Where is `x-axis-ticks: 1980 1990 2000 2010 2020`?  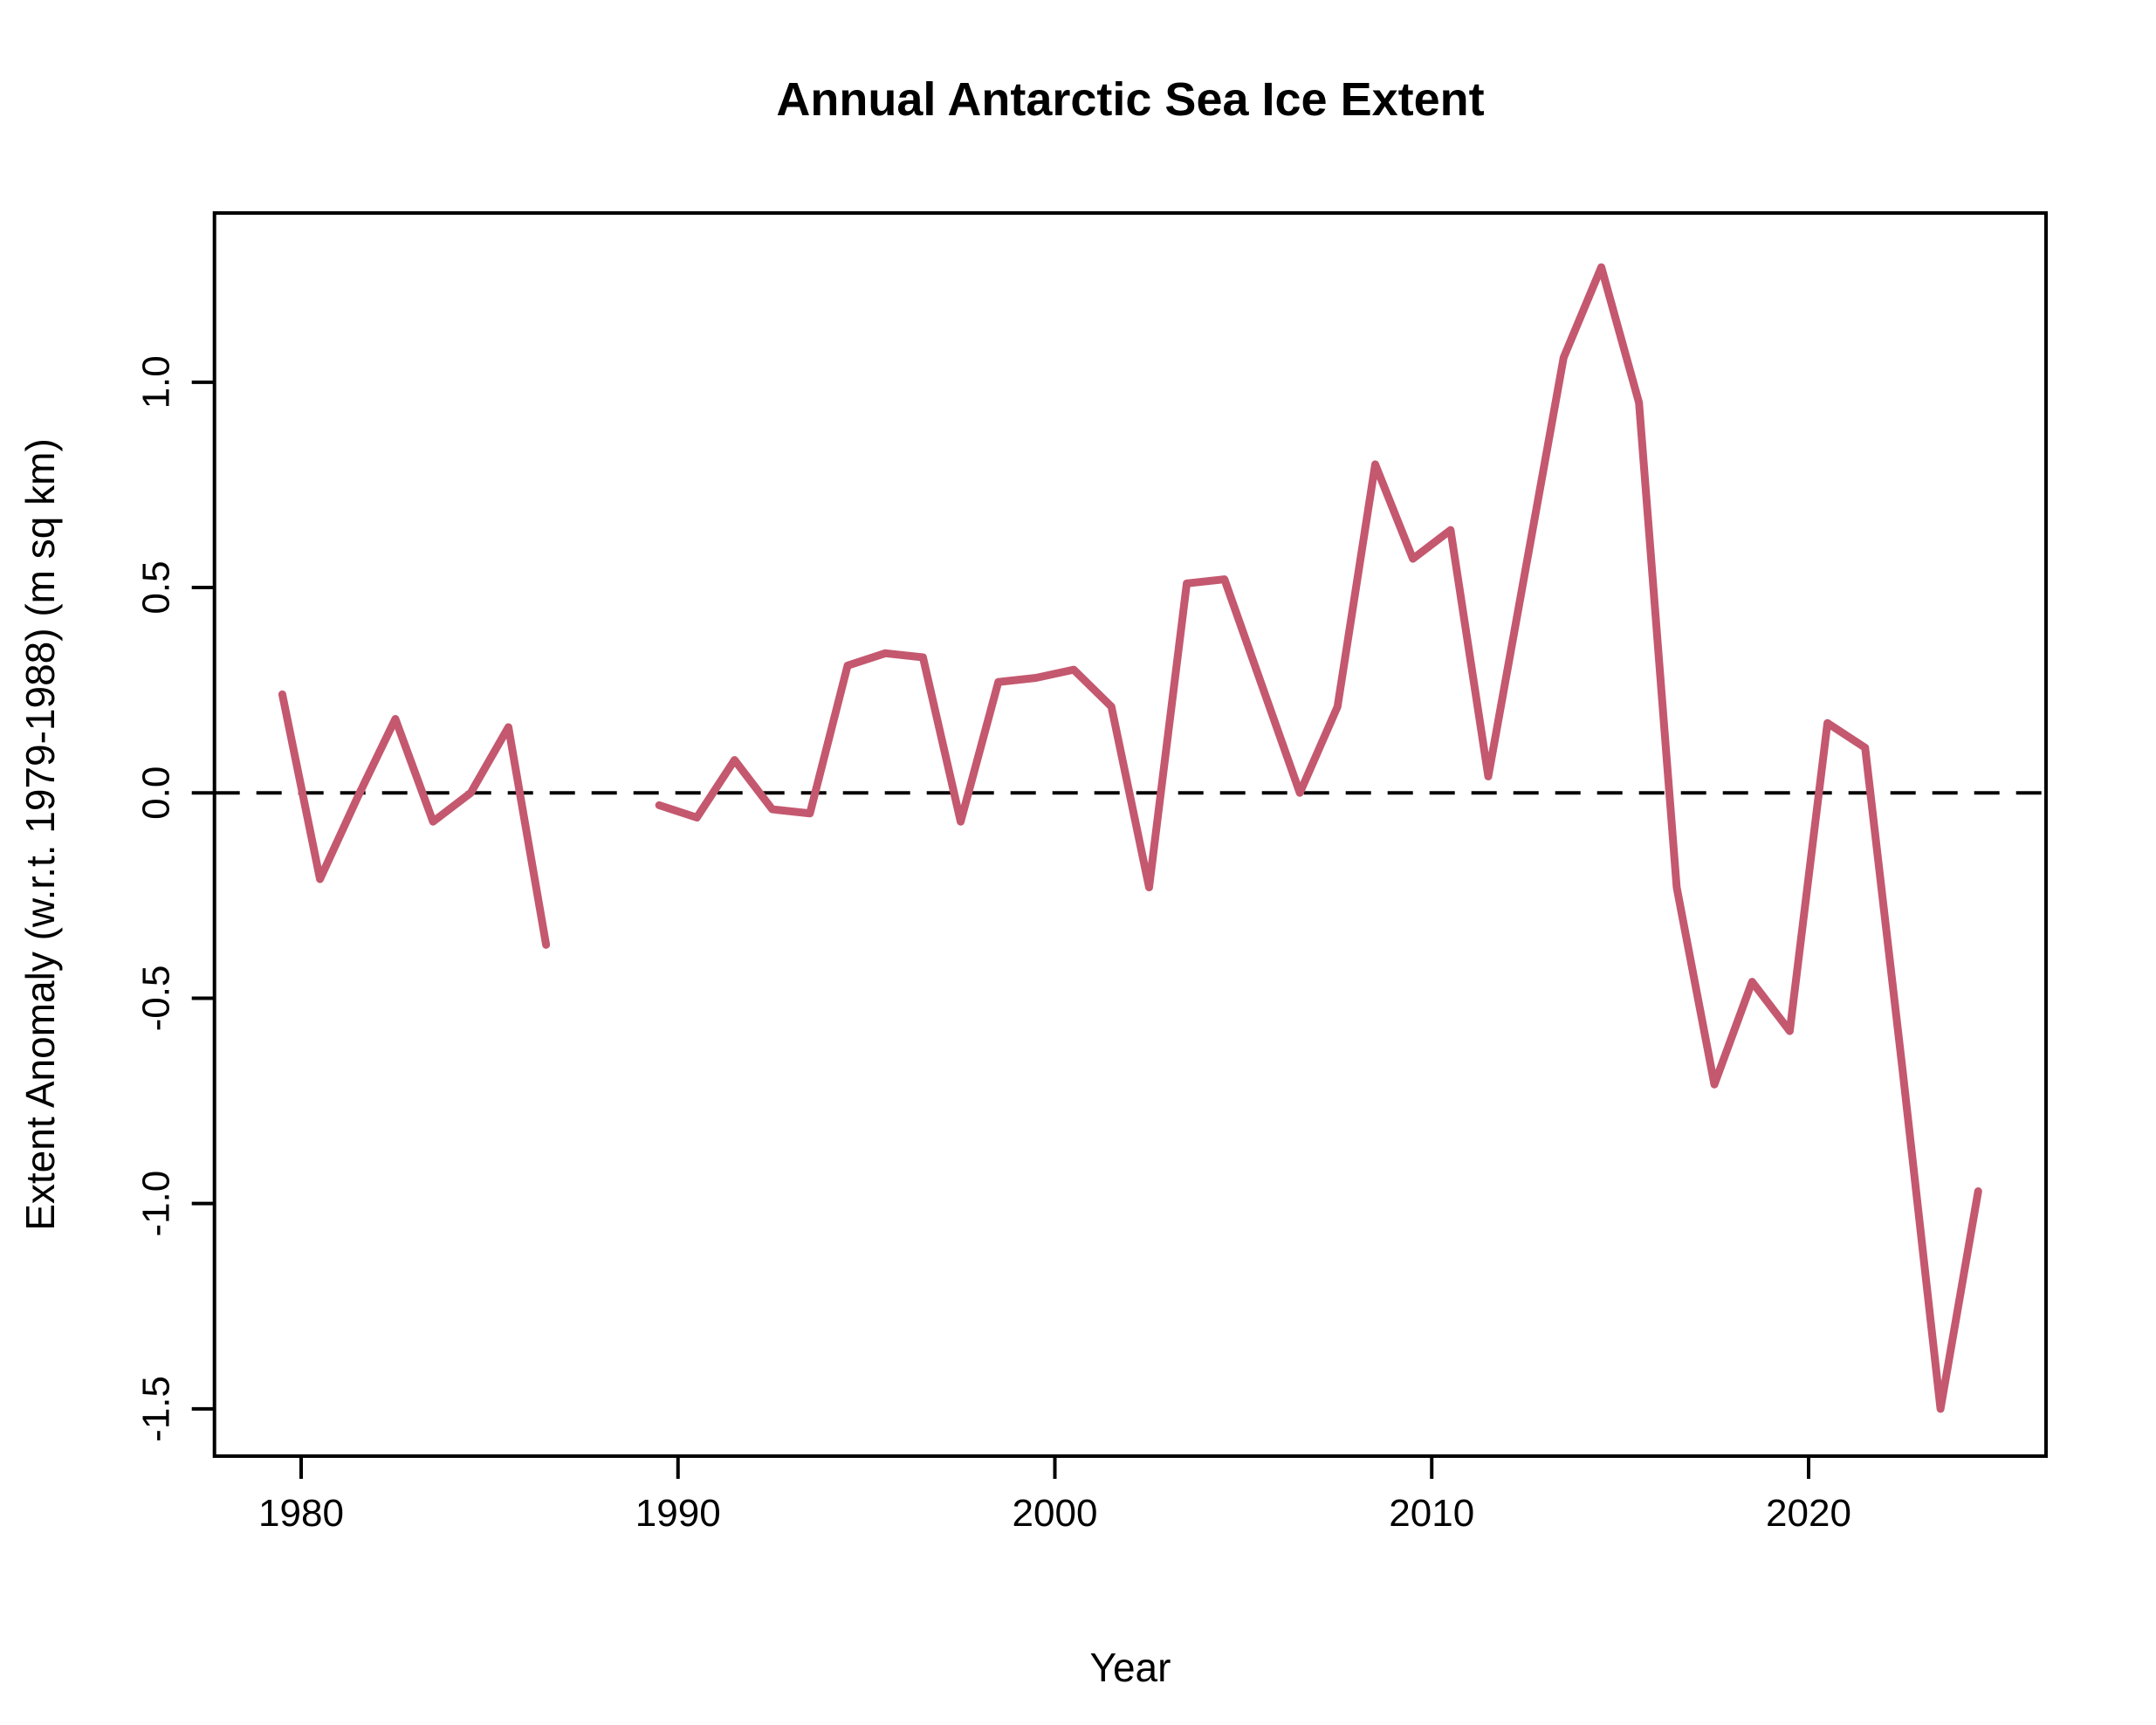 x-axis-ticks: 1980 1990 2000 2010 2020 is located at coordinates (1054, 1496).